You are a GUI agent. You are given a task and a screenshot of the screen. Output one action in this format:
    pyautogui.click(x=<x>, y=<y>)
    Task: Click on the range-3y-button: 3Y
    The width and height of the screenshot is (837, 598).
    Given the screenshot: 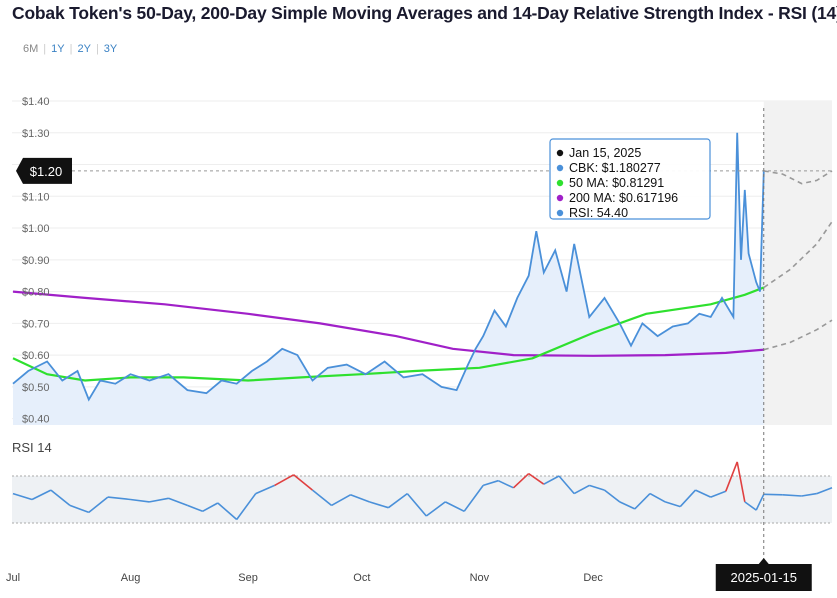 What is the action you would take?
    pyautogui.click(x=110, y=49)
    